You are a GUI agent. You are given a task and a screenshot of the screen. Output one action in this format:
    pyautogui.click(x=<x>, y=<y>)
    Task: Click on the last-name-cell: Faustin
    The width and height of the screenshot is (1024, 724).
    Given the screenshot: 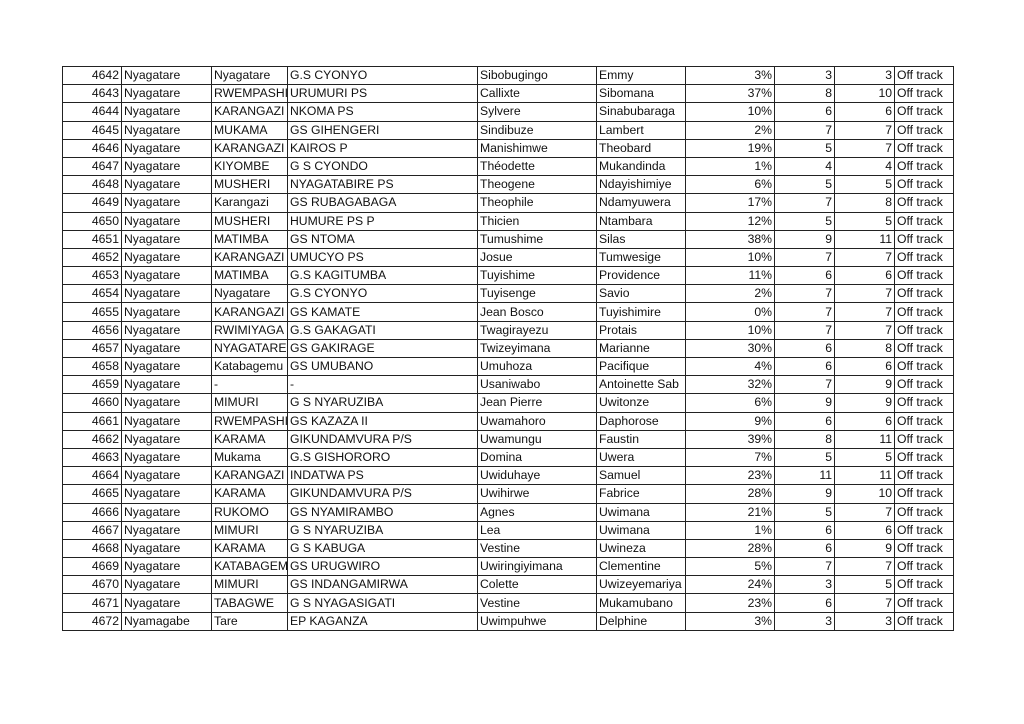 What is the action you would take?
    pyautogui.click(x=641, y=439)
    